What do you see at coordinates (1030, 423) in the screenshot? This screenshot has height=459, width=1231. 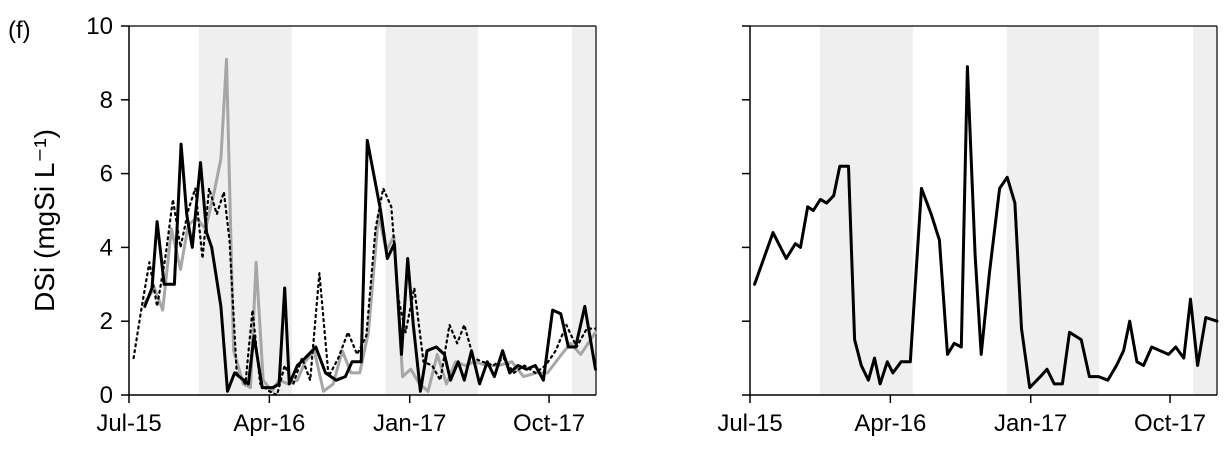 I see `x-tick-label-2-3: Jan-17` at bounding box center [1030, 423].